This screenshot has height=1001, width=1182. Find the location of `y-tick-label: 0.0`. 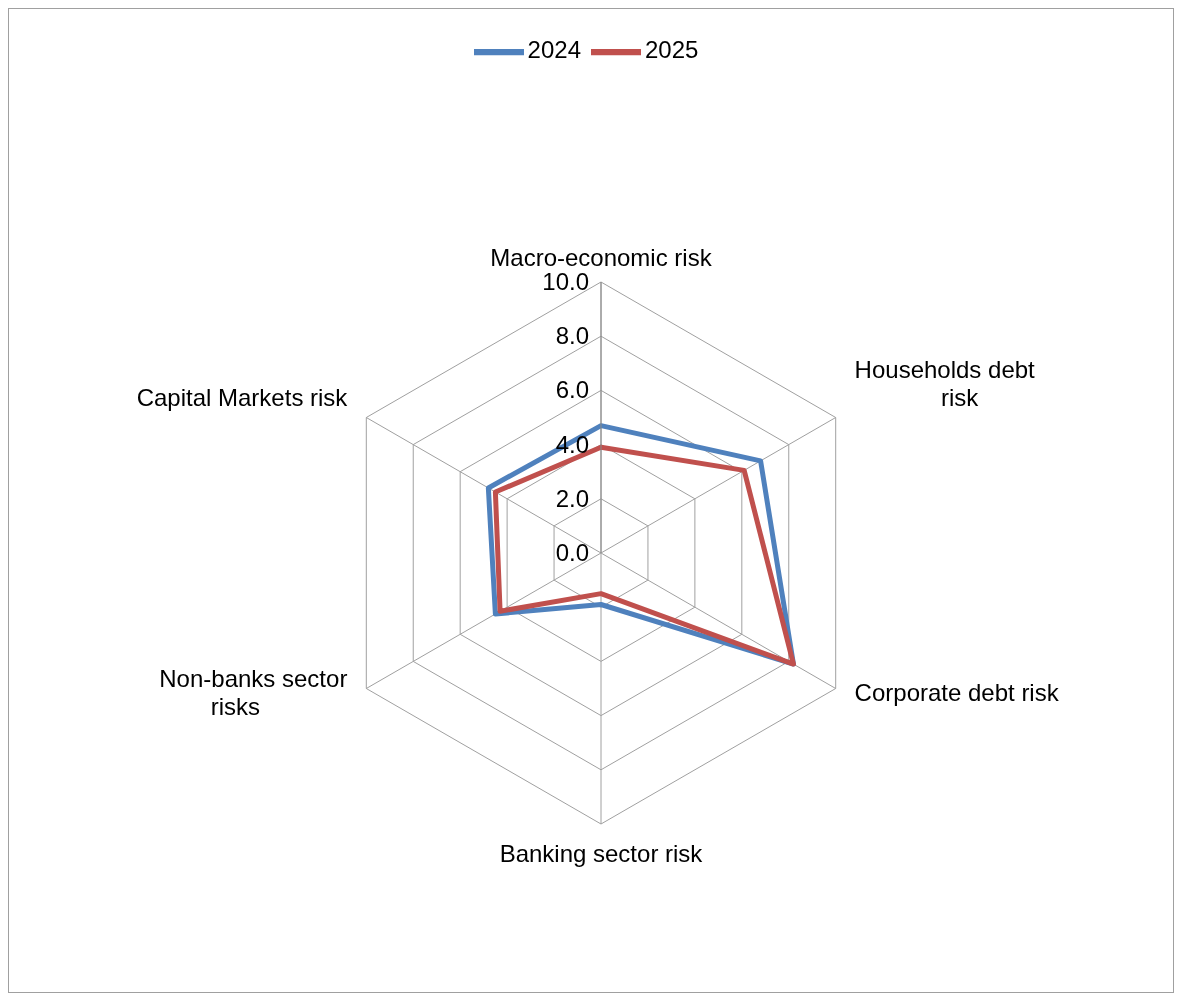

y-tick-label: 0.0 is located at coordinates (572, 552).